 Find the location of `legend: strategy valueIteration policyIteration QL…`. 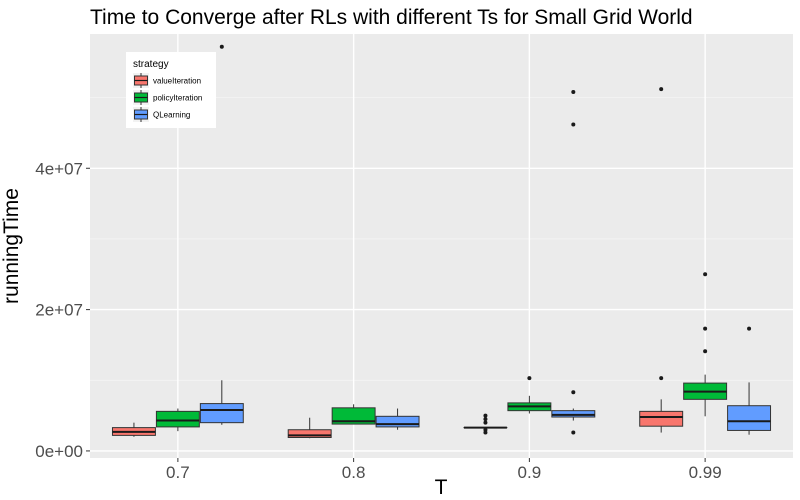

legend: strategy valueIteration policyIteration QL… is located at coordinates (171, 90).